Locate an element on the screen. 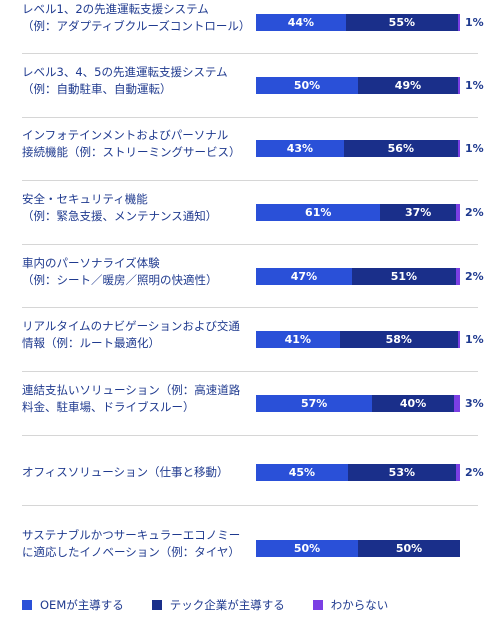 The image size is (500, 625). category-label-line: オフィスソリューション（仕事と移動） is located at coordinates (125, 471).